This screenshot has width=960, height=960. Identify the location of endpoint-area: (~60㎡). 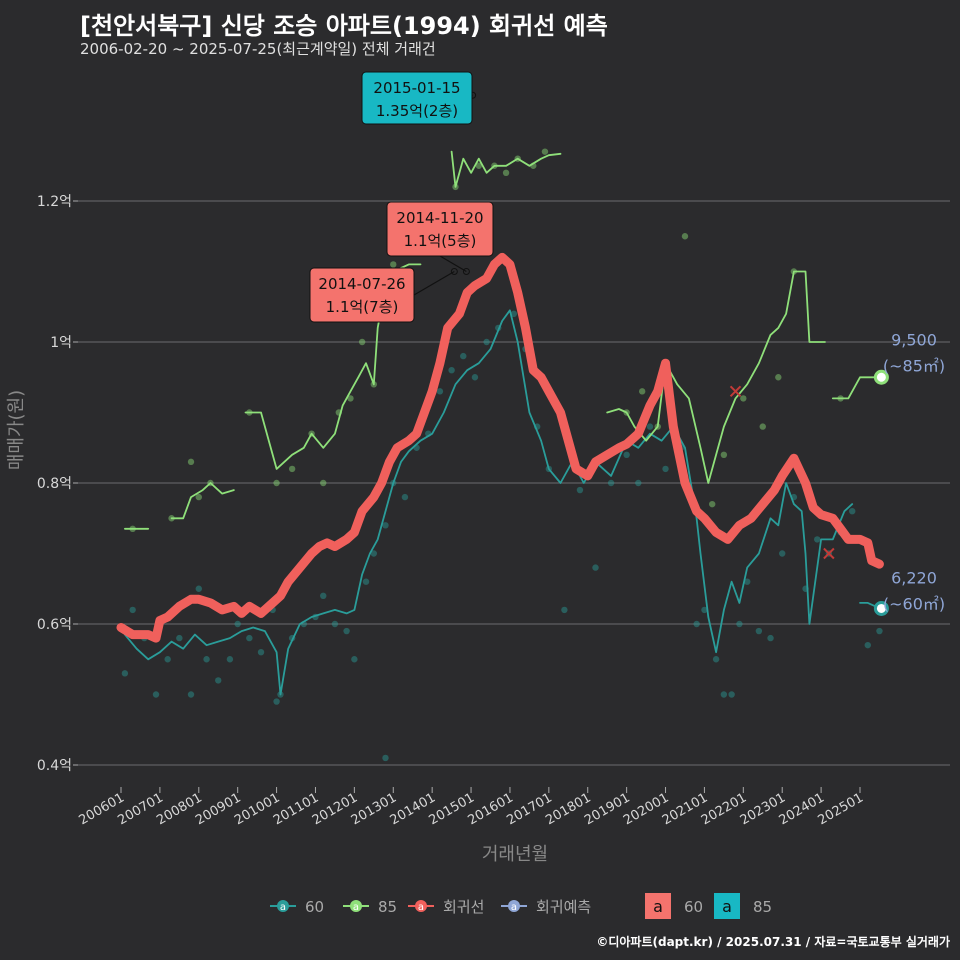
(914, 603).